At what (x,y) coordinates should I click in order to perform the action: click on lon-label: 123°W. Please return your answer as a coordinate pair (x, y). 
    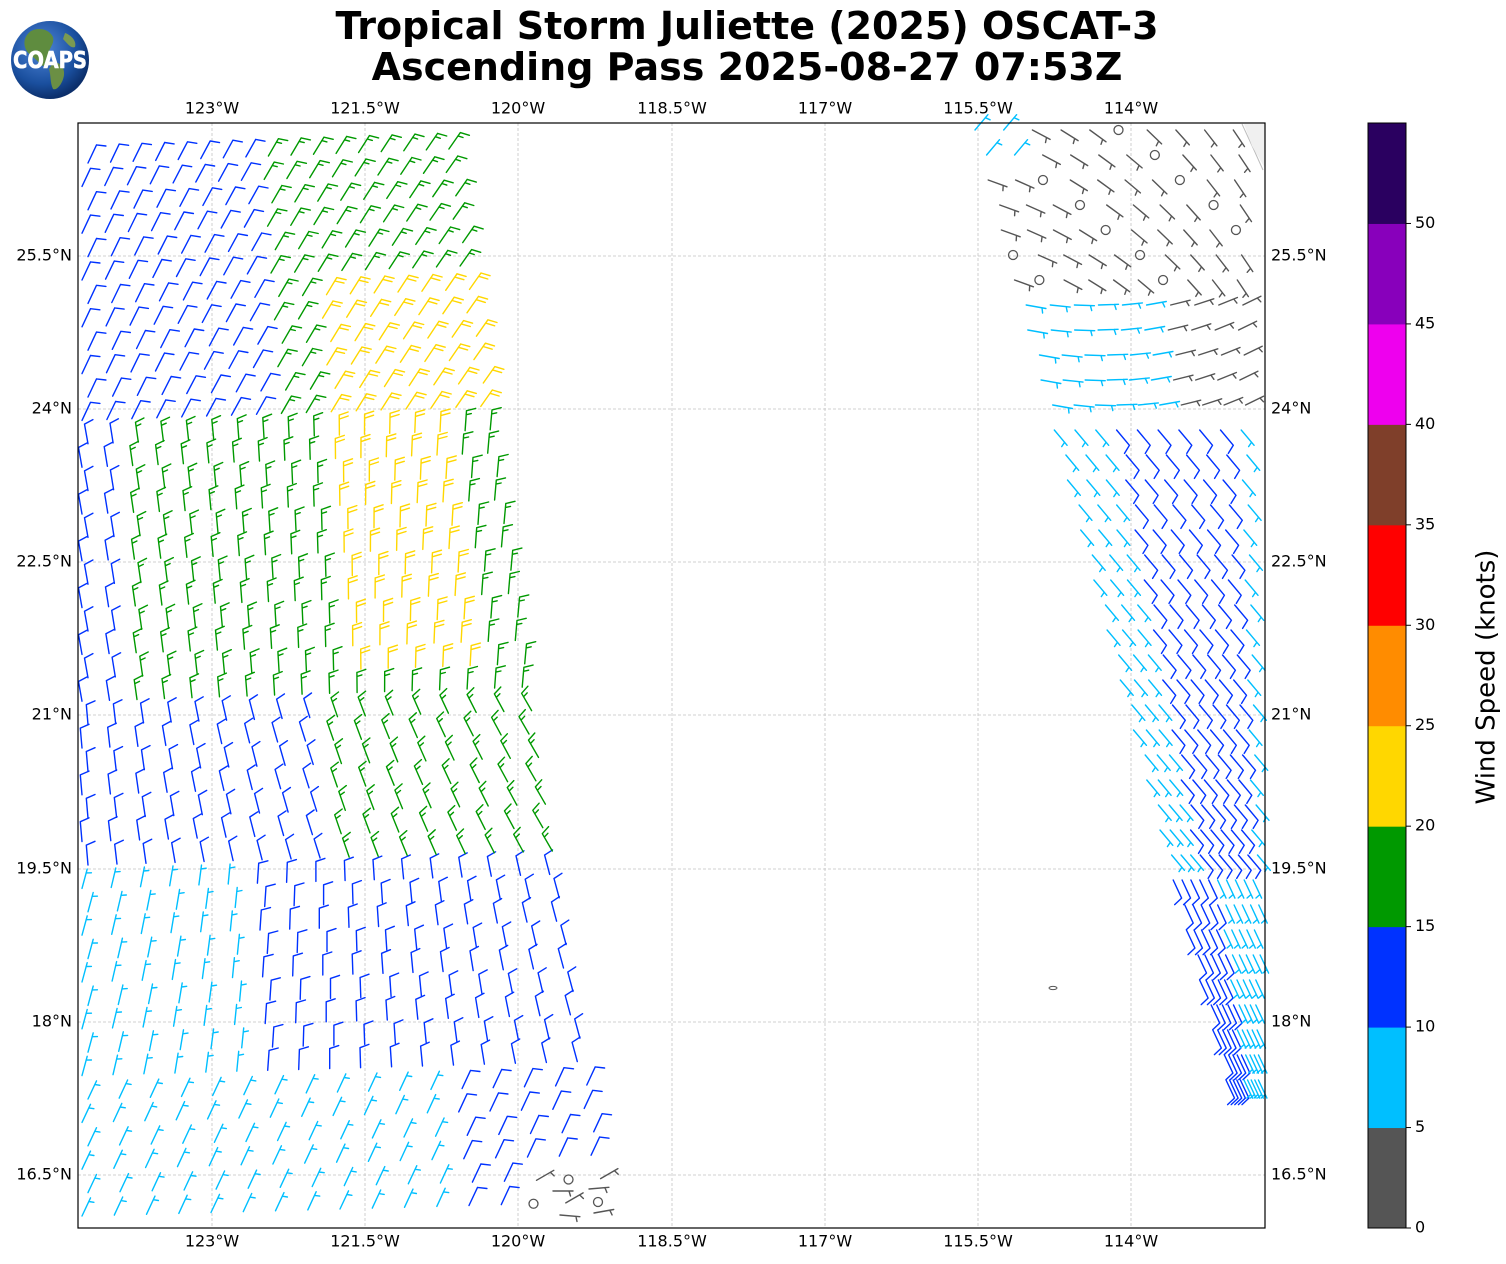
    Looking at the image, I should click on (212, 108).